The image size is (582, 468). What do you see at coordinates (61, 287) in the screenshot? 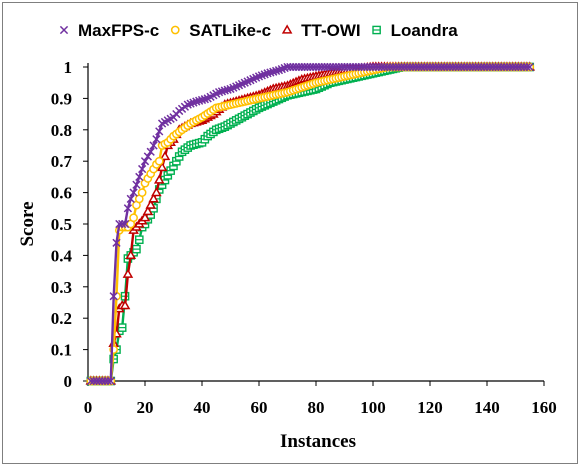
I see `y-tick-label: 0.3` at bounding box center [61, 287].